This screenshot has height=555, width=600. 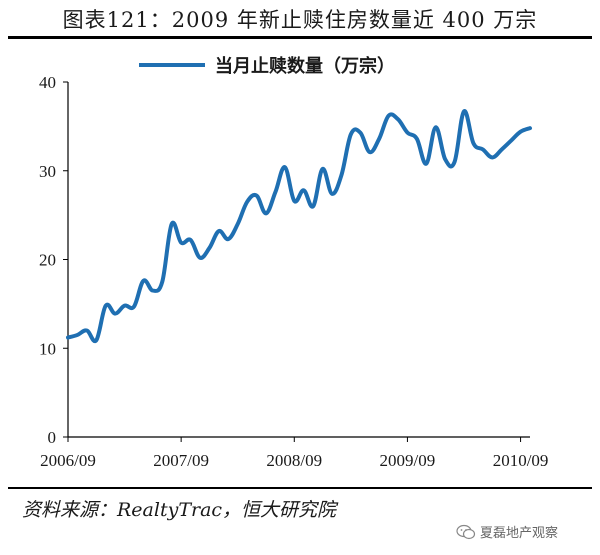 What do you see at coordinates (300, 488) in the screenshot?
I see `bottom-rule` at bounding box center [300, 488].